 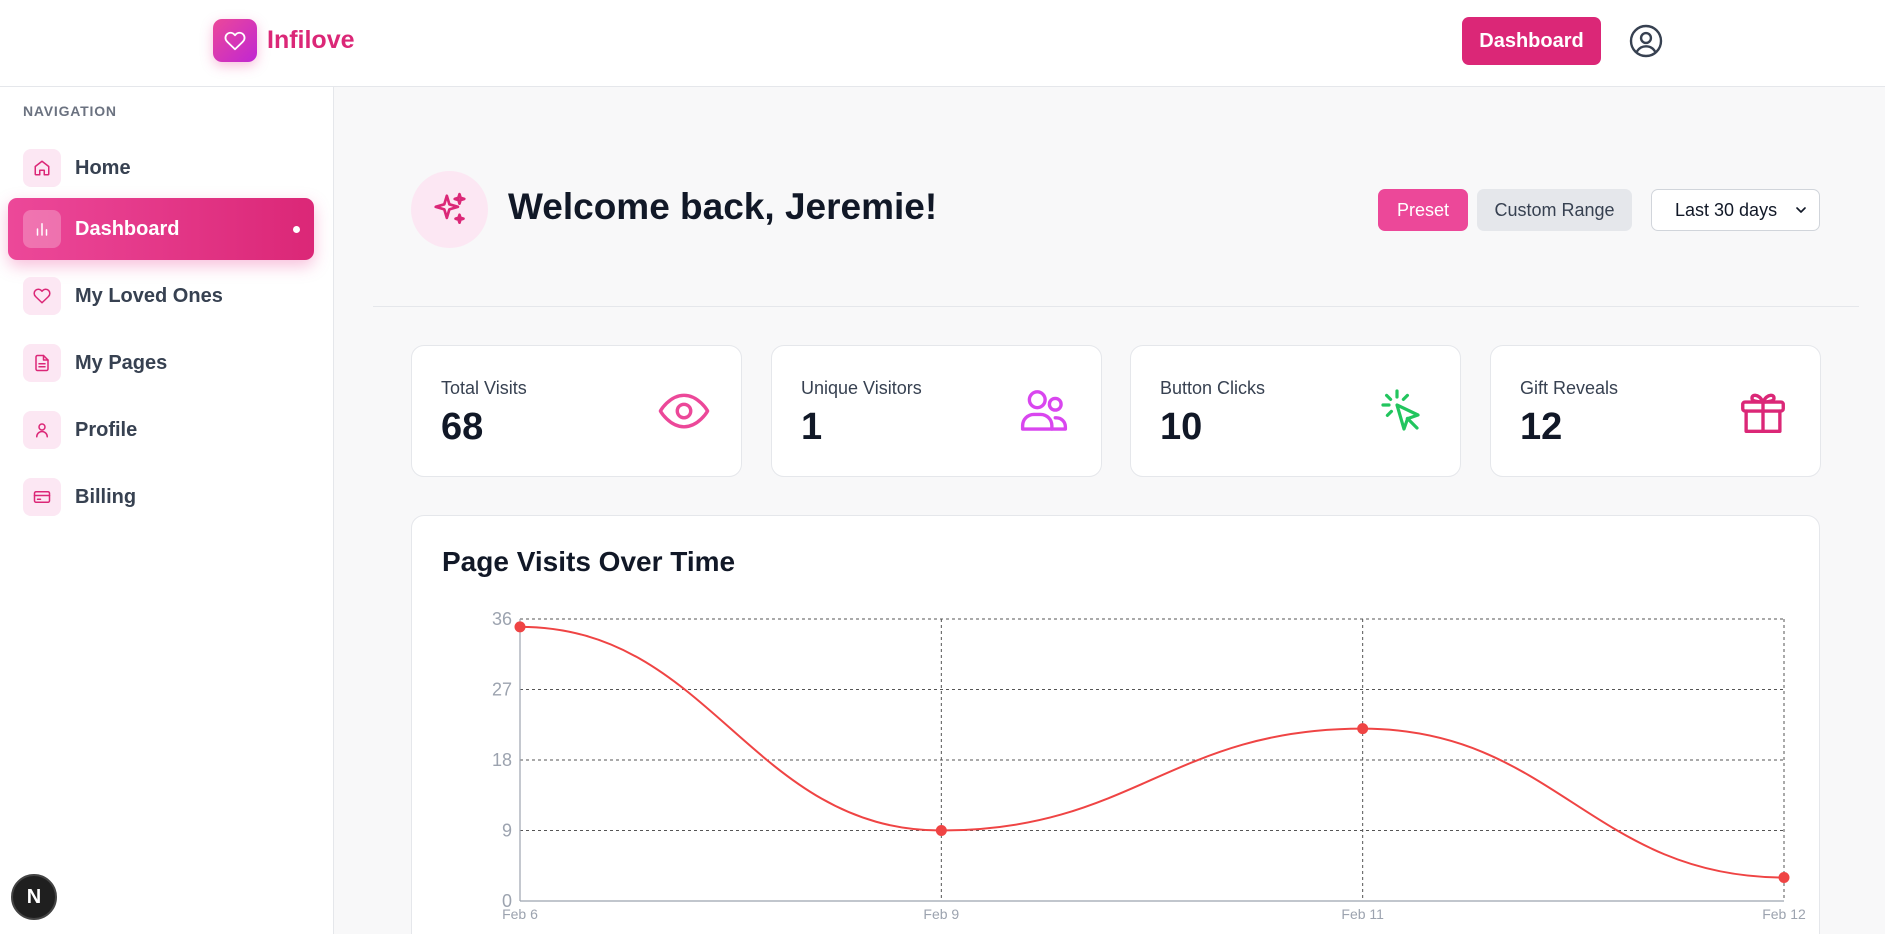 What do you see at coordinates (520, 914) in the screenshot?
I see `x-tick-label: Feb 6` at bounding box center [520, 914].